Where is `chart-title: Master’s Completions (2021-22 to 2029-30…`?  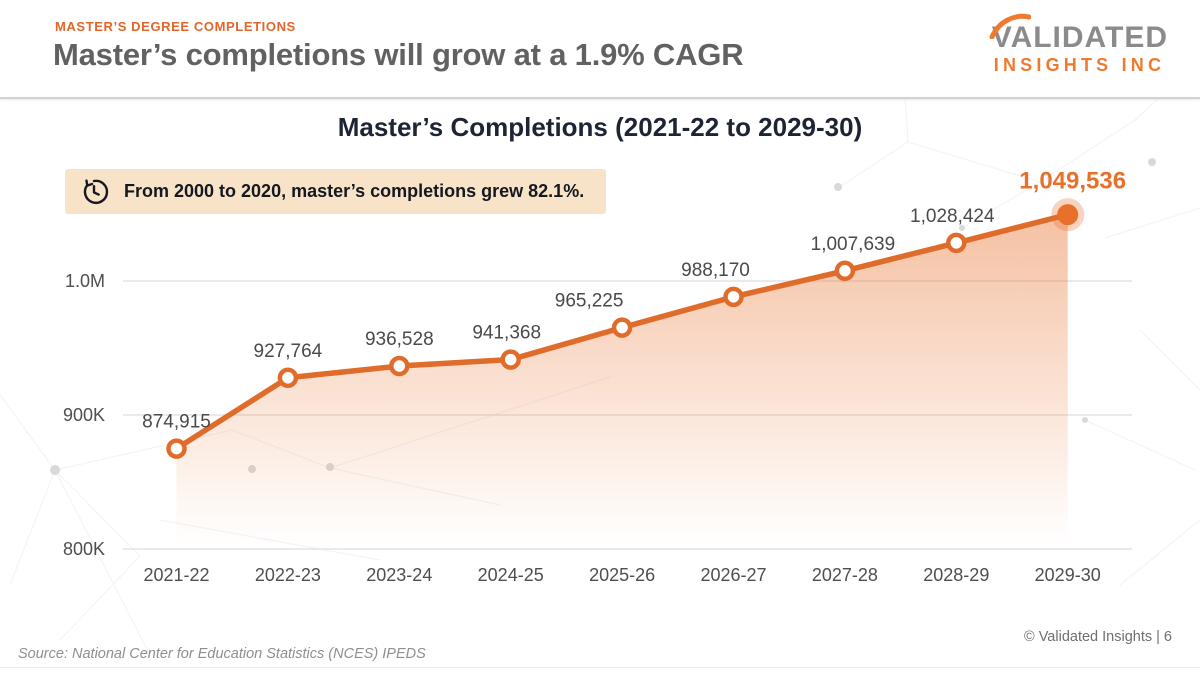 chart-title: Master’s Completions (2021-22 to 2029-30… is located at coordinates (600, 127).